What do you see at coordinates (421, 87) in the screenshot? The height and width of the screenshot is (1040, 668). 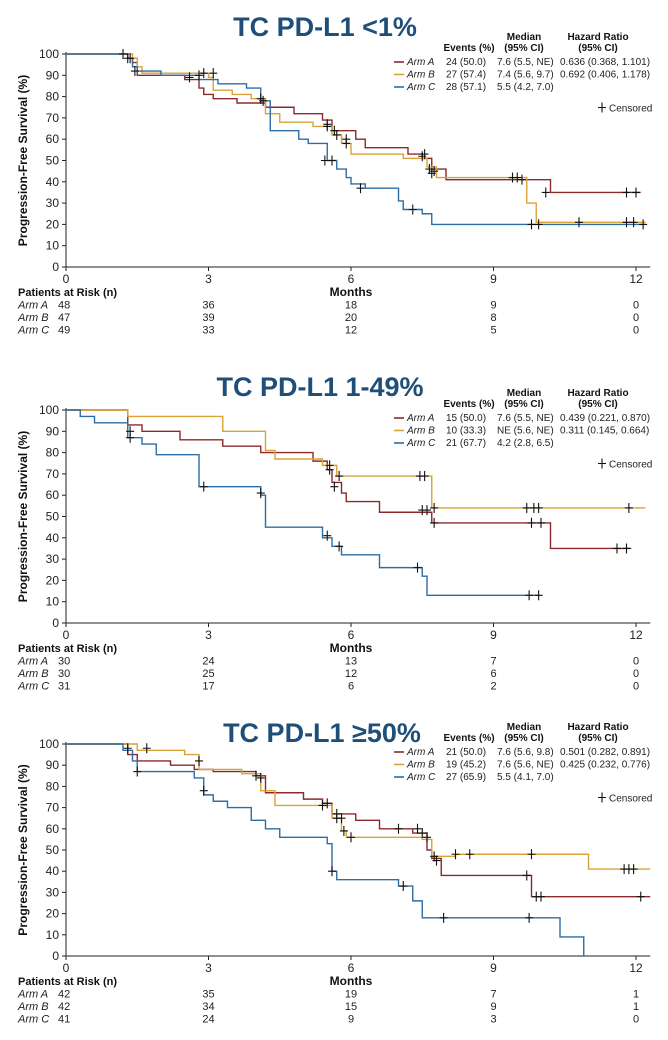 I see `legend-arm-name: Arm C` at bounding box center [421, 87].